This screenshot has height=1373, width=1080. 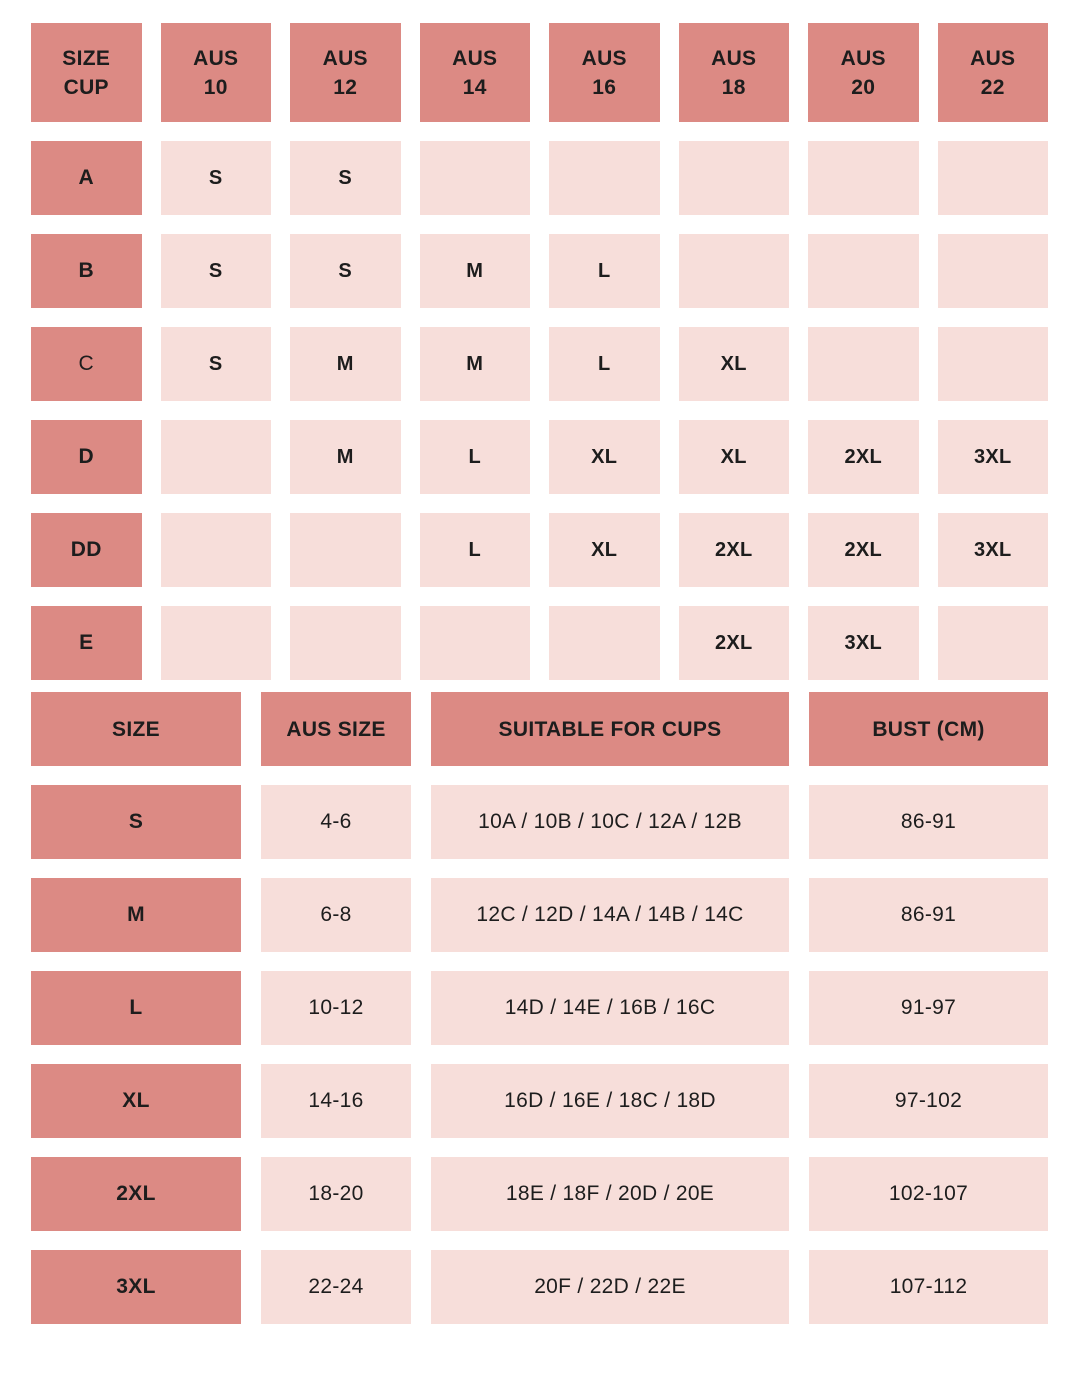 I want to click on detail-row-label-2xl: 2XL, so click(x=136, y=1194).